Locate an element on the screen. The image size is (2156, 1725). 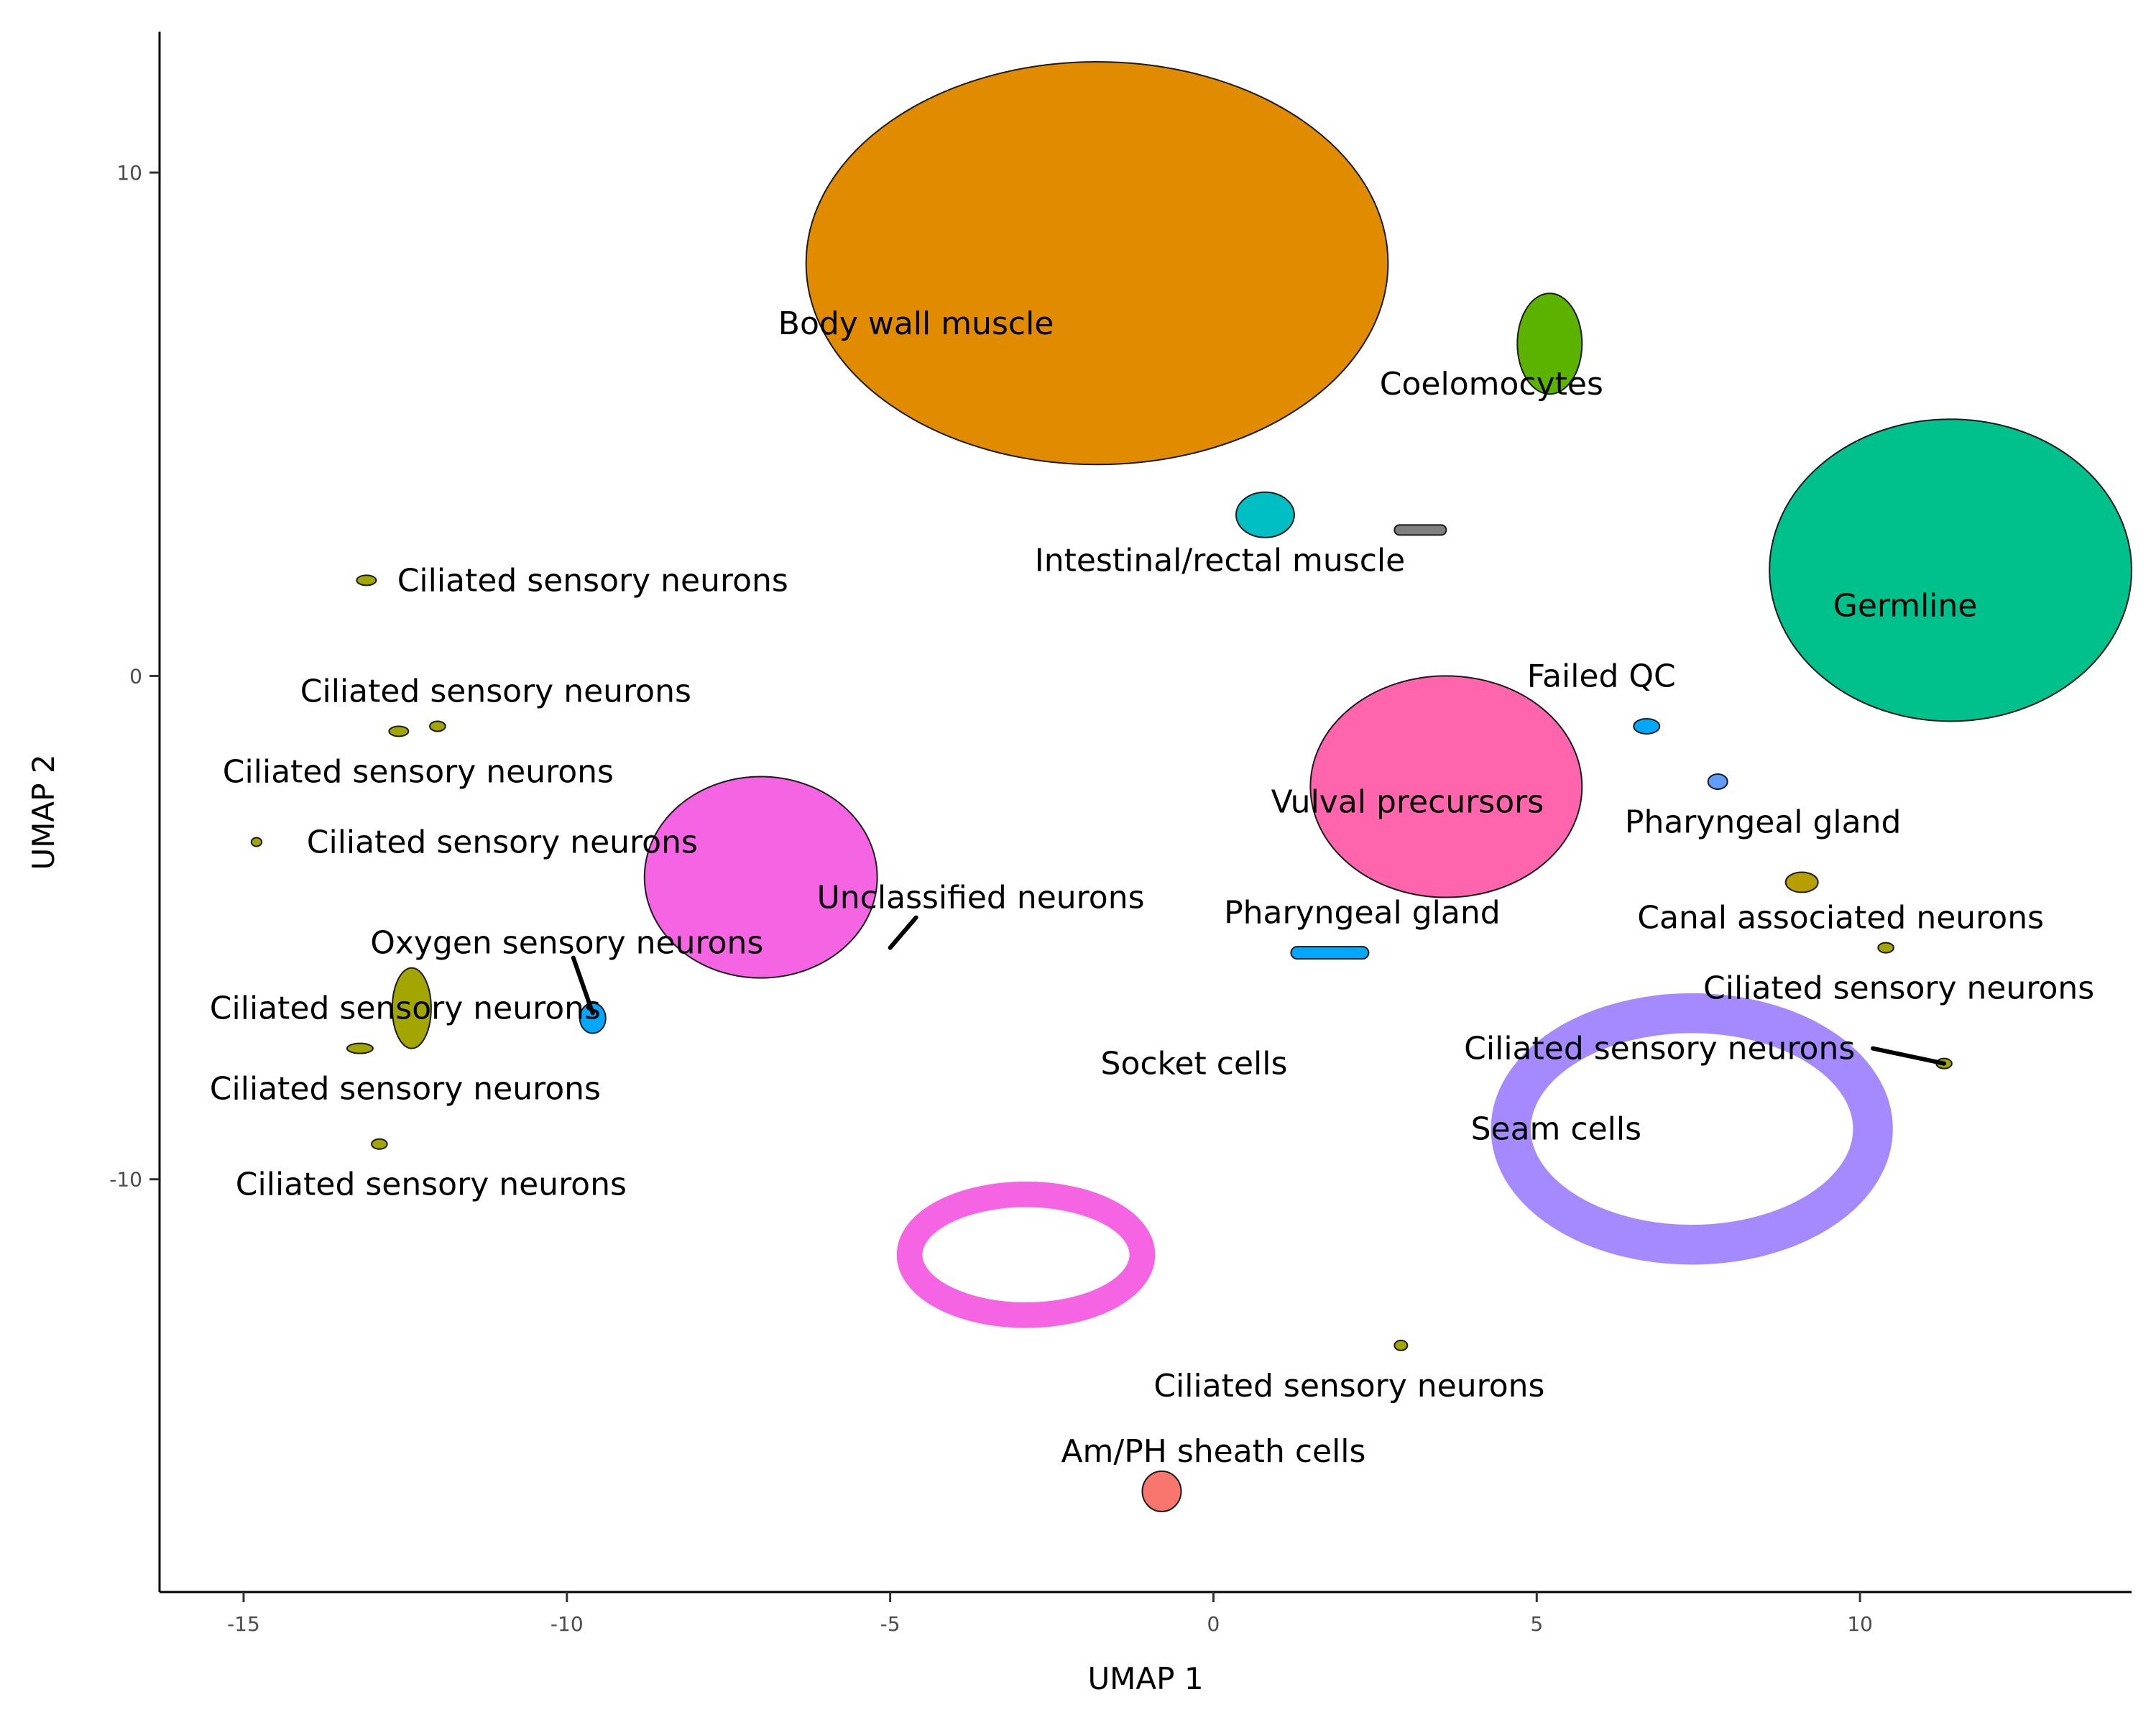
x-axis-title: UMAP 1 is located at coordinates (1145, 1678).